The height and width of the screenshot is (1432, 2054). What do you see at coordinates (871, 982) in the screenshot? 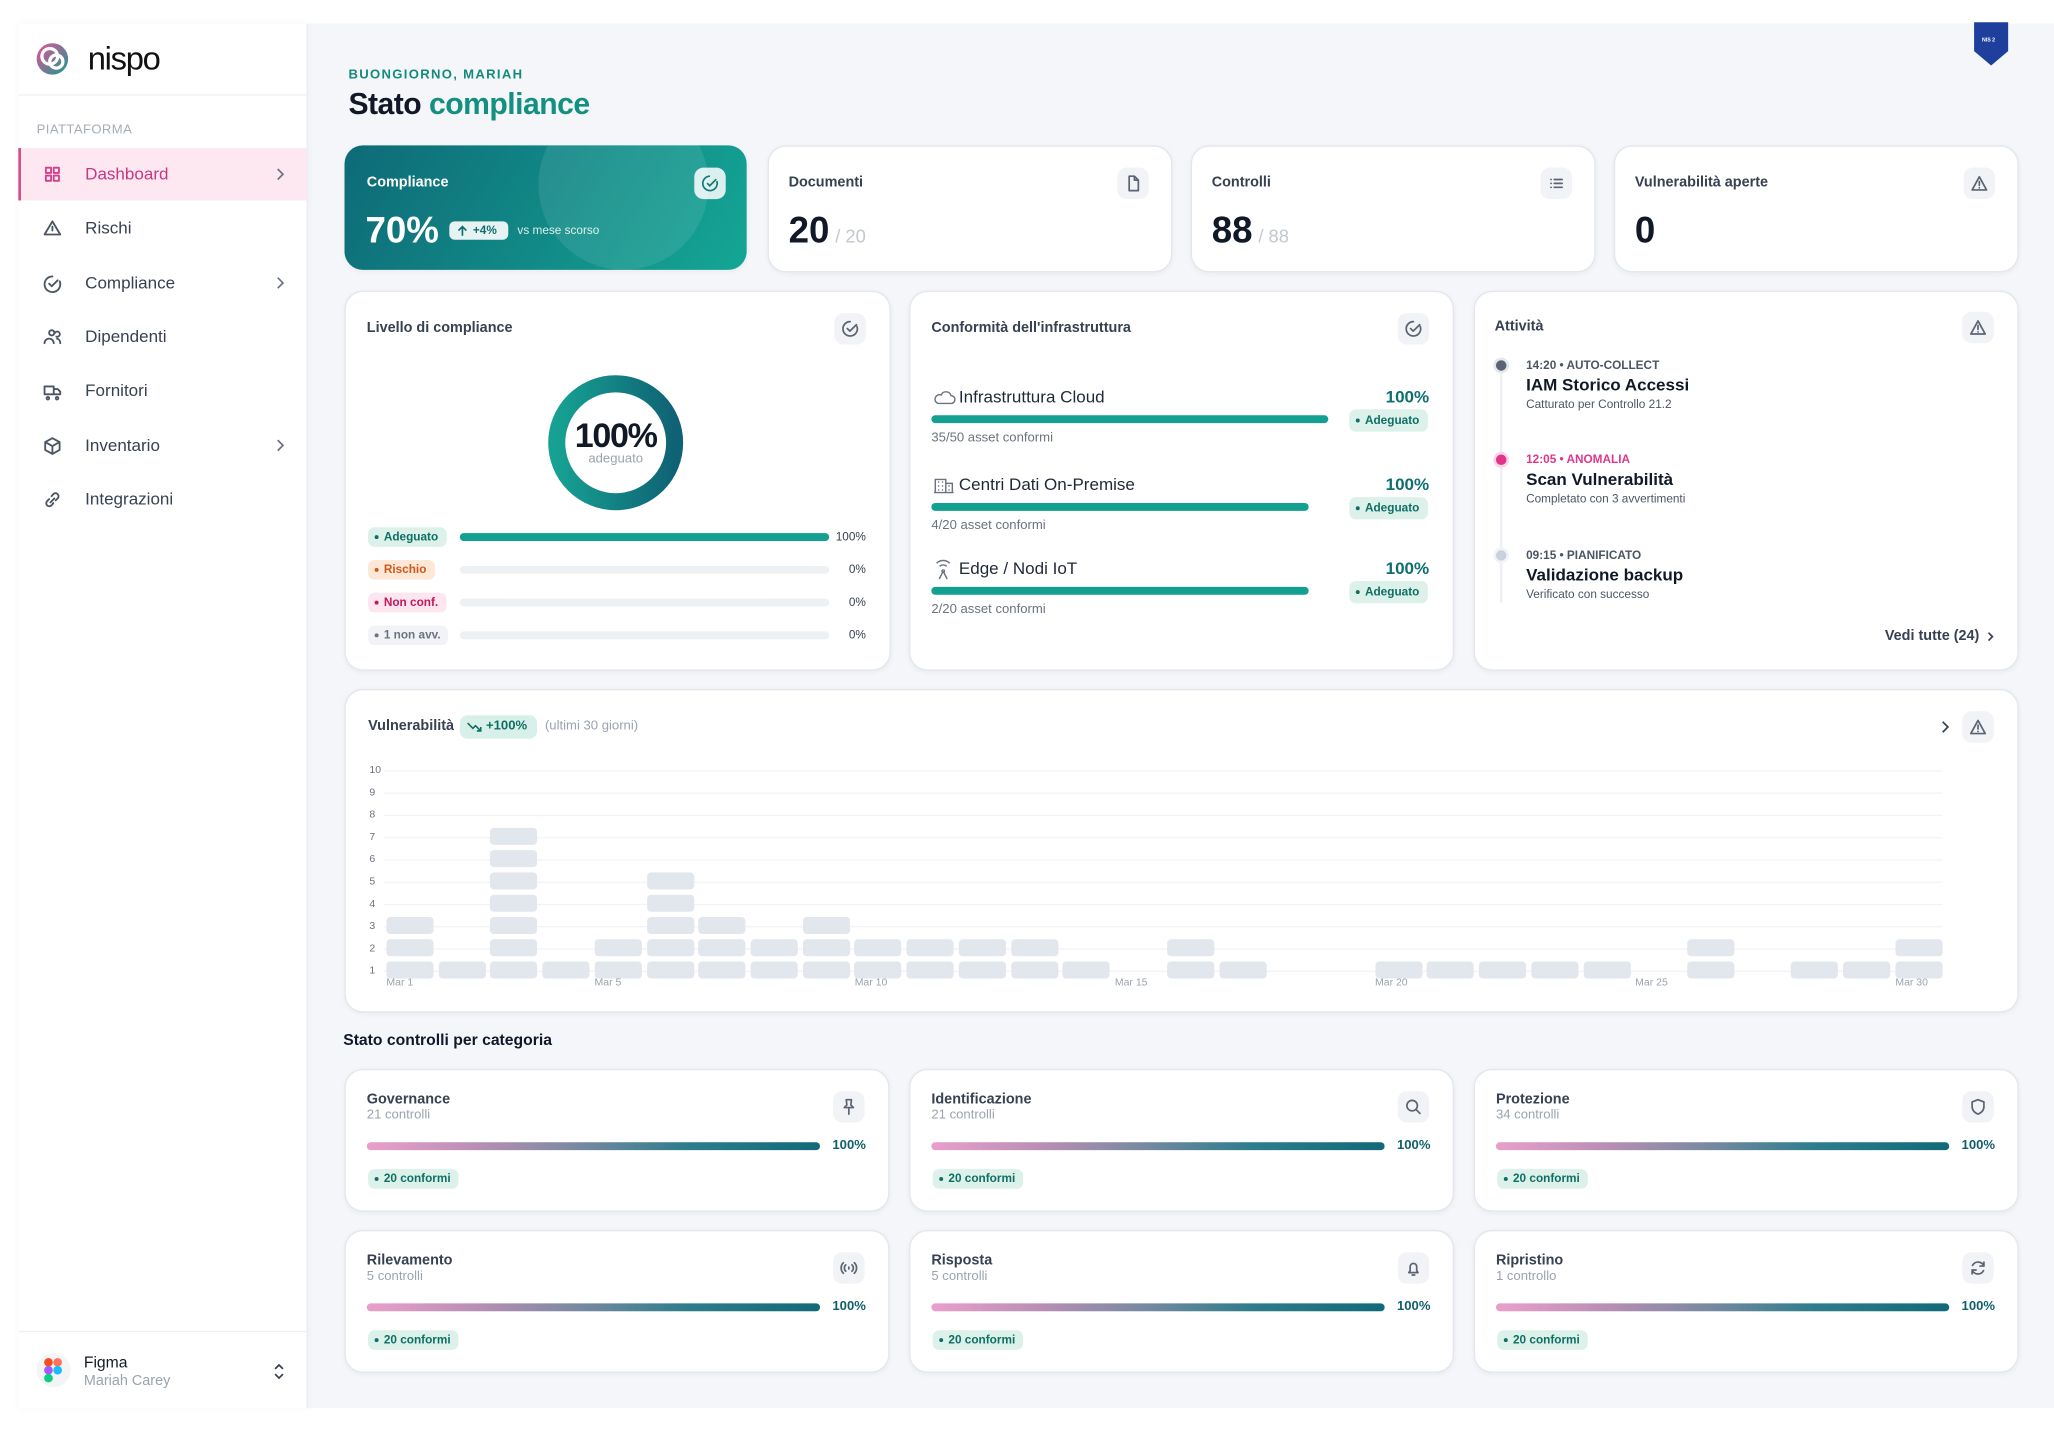
I see `x-tick-label: Mar 10` at bounding box center [871, 982].